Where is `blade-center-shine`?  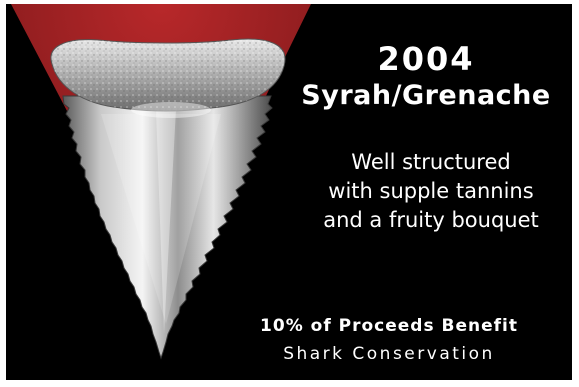
blade-center-shine is located at coordinates (166, 221).